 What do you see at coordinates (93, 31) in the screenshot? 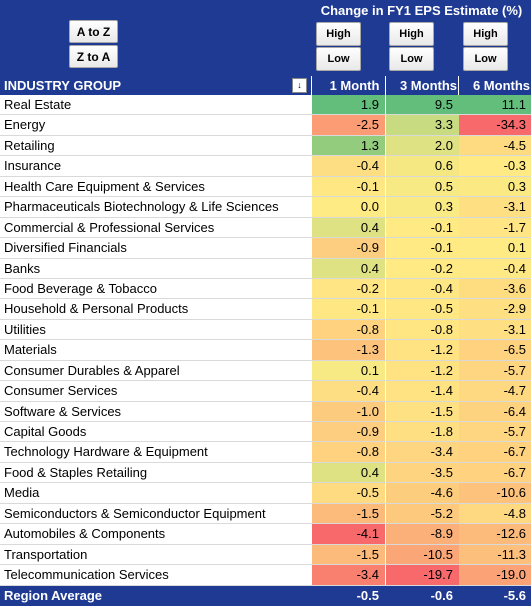
I see `sort-a-to-z-button: A to Z` at bounding box center [93, 31].